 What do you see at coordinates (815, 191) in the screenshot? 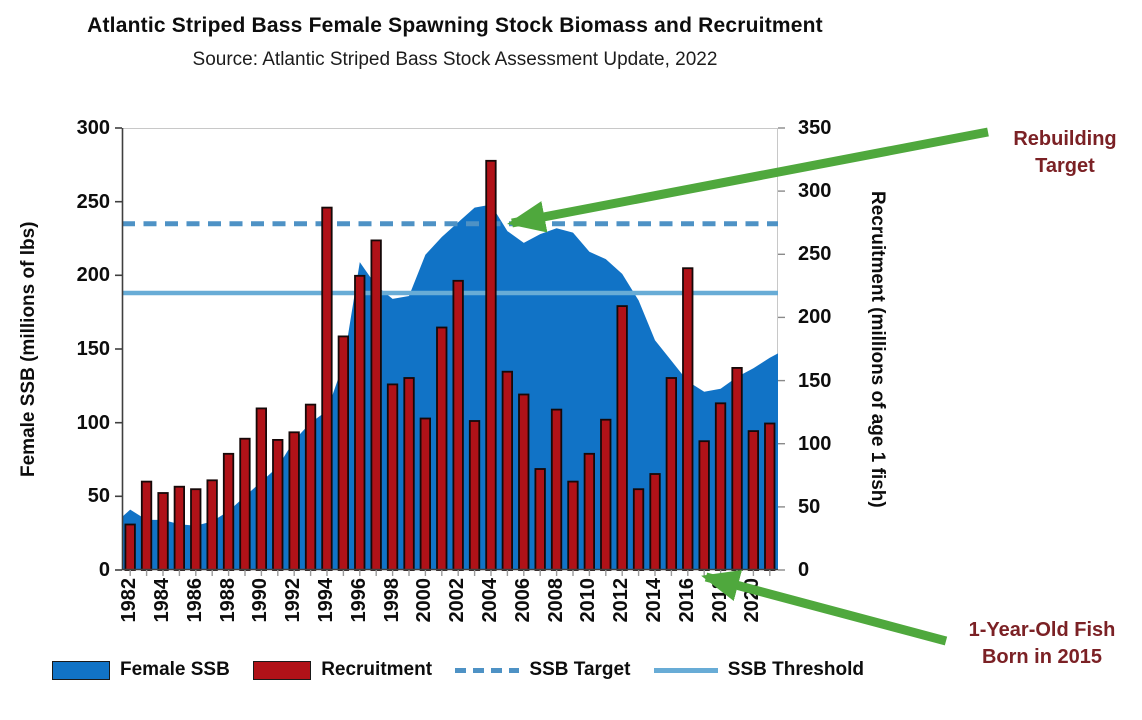
I see `right-axis-tick-label: 300` at bounding box center [815, 191].